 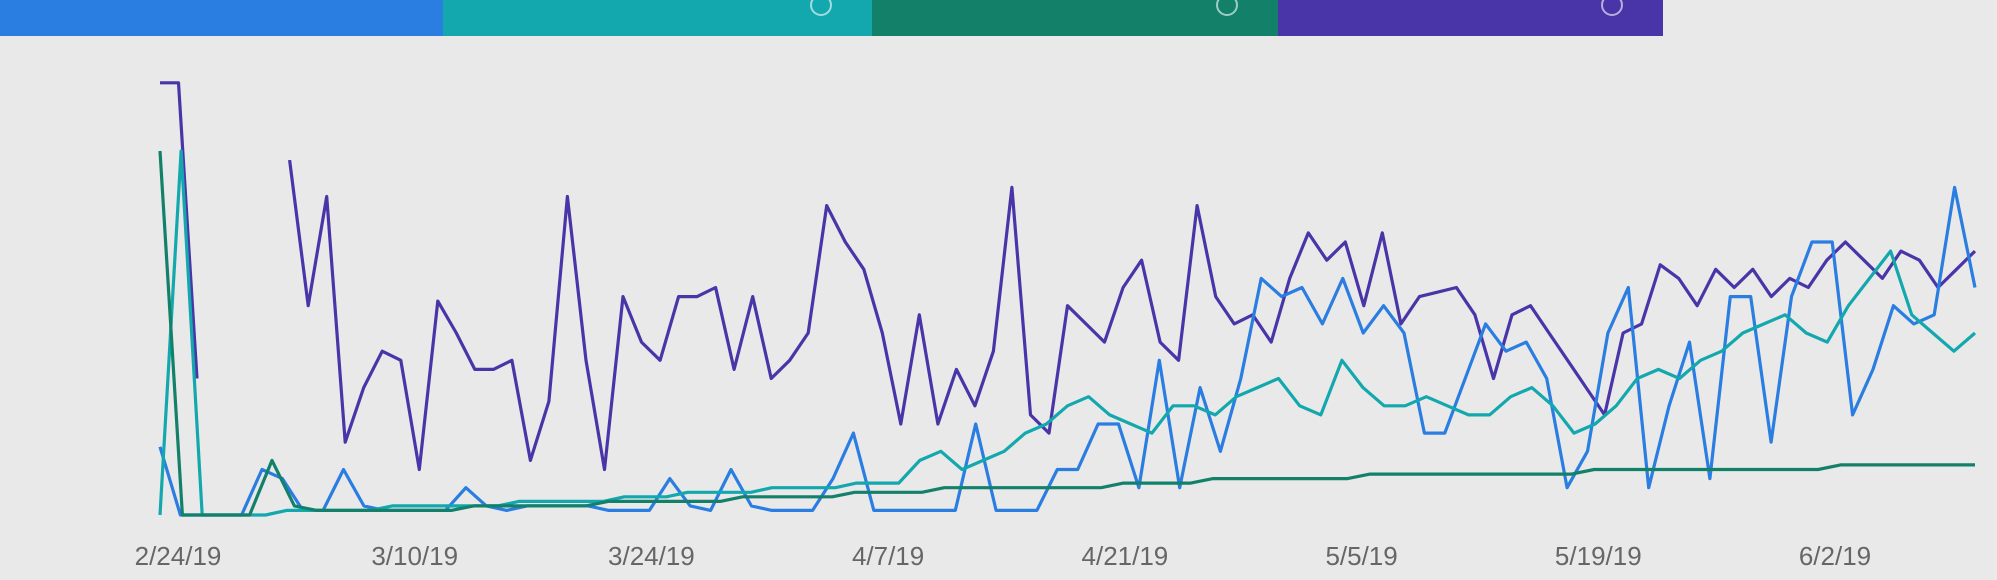 I want to click on x-tick-label: 5/19/19, so click(x=1598, y=556).